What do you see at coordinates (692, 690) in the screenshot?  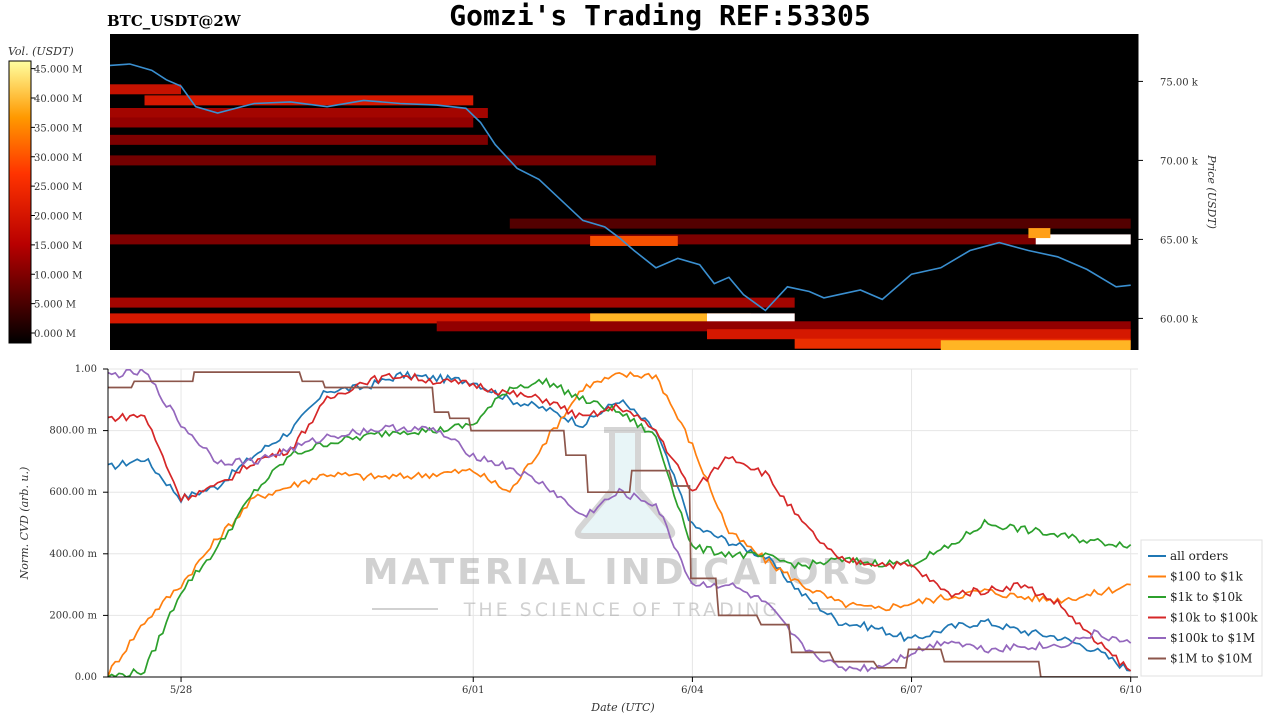 I see `cvd-x-tick-label: 6/04` at bounding box center [692, 690].